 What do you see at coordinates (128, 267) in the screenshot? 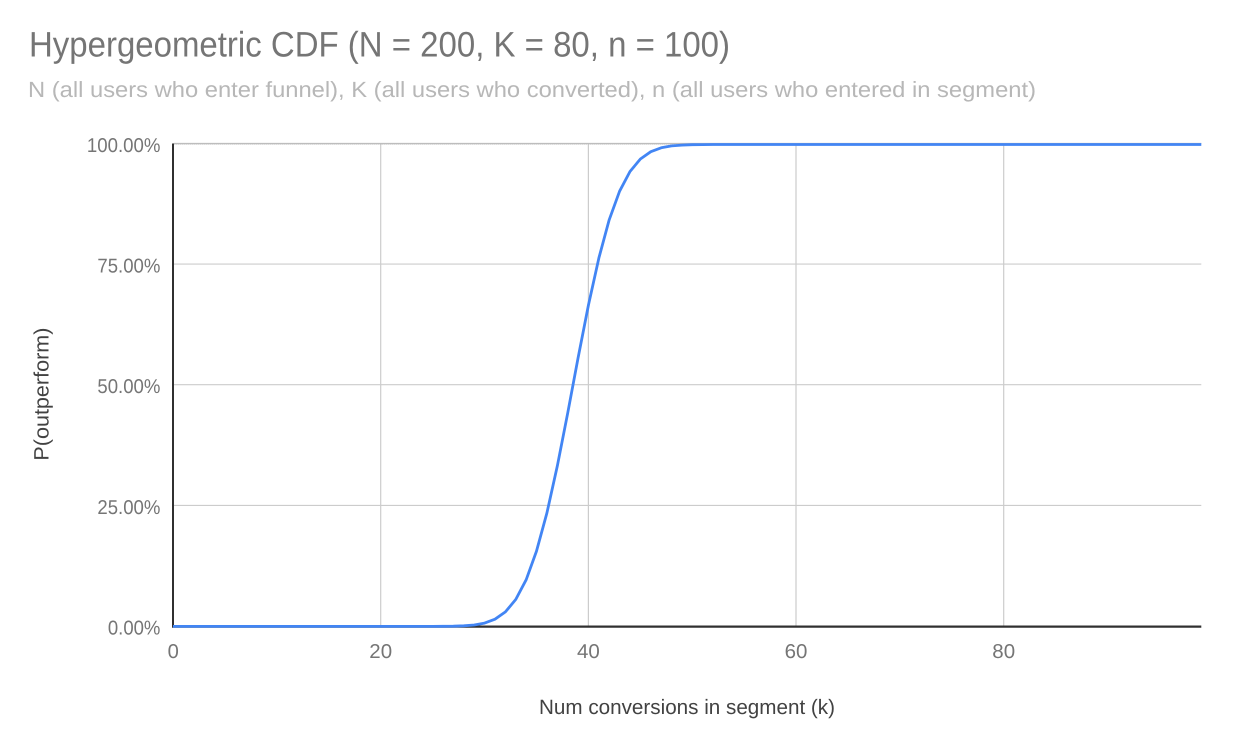
I see `svg-text: 75.00%` at bounding box center [128, 267].